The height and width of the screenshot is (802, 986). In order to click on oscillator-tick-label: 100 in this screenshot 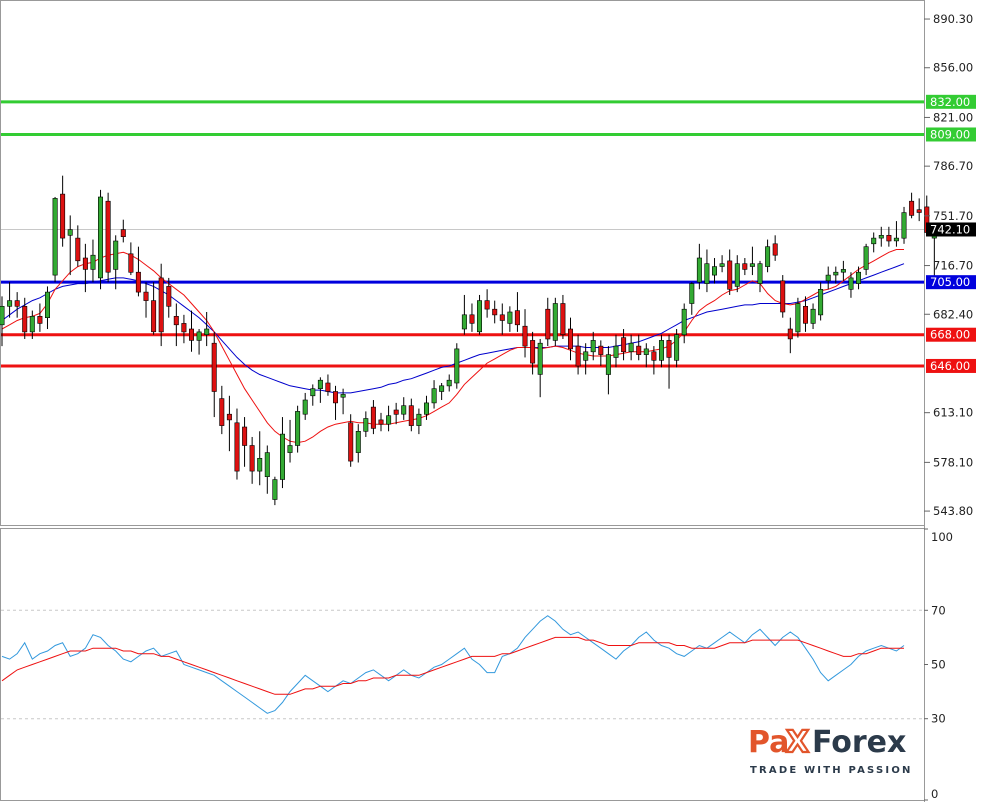, I will do `click(942, 537)`.